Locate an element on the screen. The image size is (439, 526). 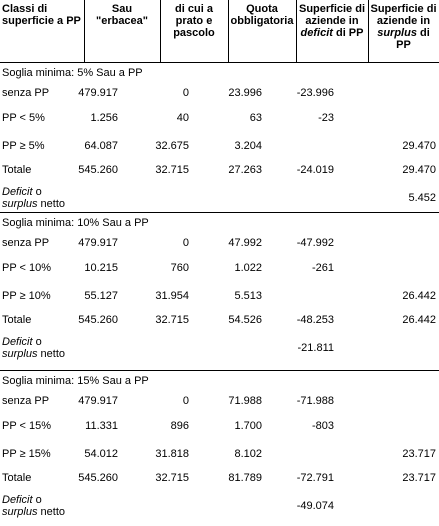
value-cell: 1.700 is located at coordinates (248, 425).